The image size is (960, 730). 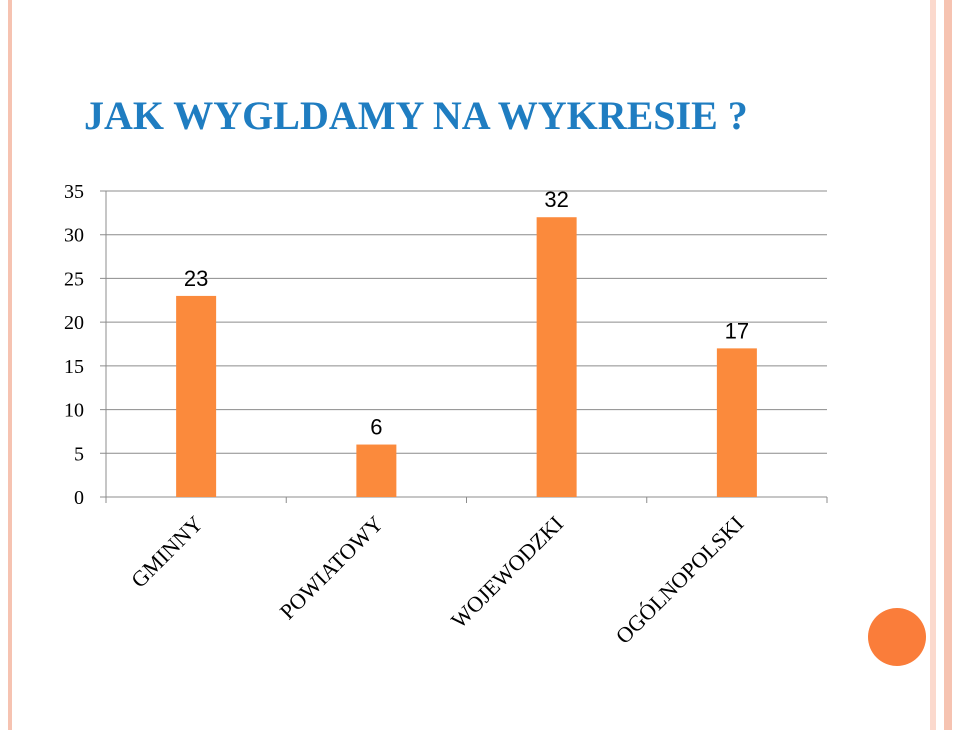 What do you see at coordinates (74, 345) in the screenshot?
I see `y-axis-ticks: 0 5 10 15 20 25 30 35` at bounding box center [74, 345].